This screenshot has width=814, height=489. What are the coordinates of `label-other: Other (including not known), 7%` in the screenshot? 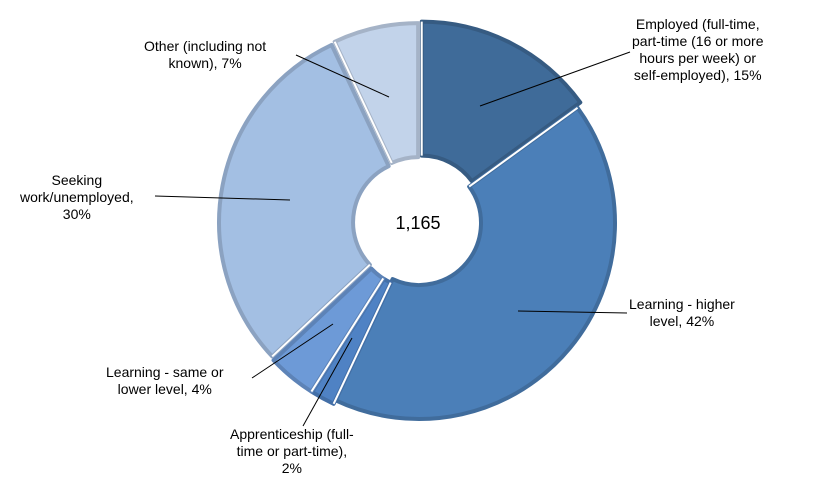 It's located at (205, 54).